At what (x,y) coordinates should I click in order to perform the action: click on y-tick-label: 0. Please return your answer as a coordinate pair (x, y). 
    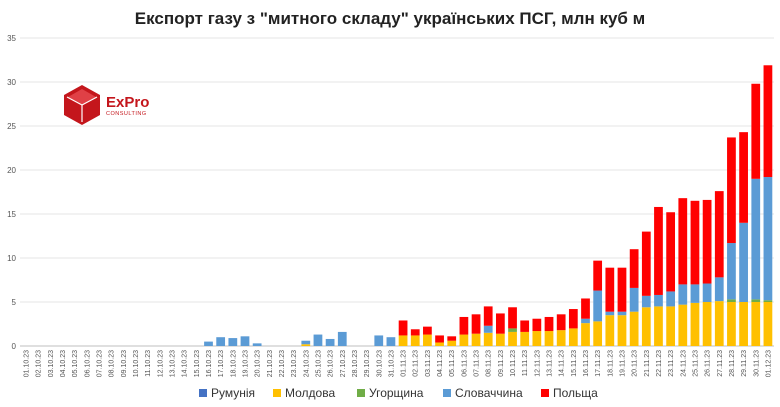
    Looking at the image, I should click on (14, 346).